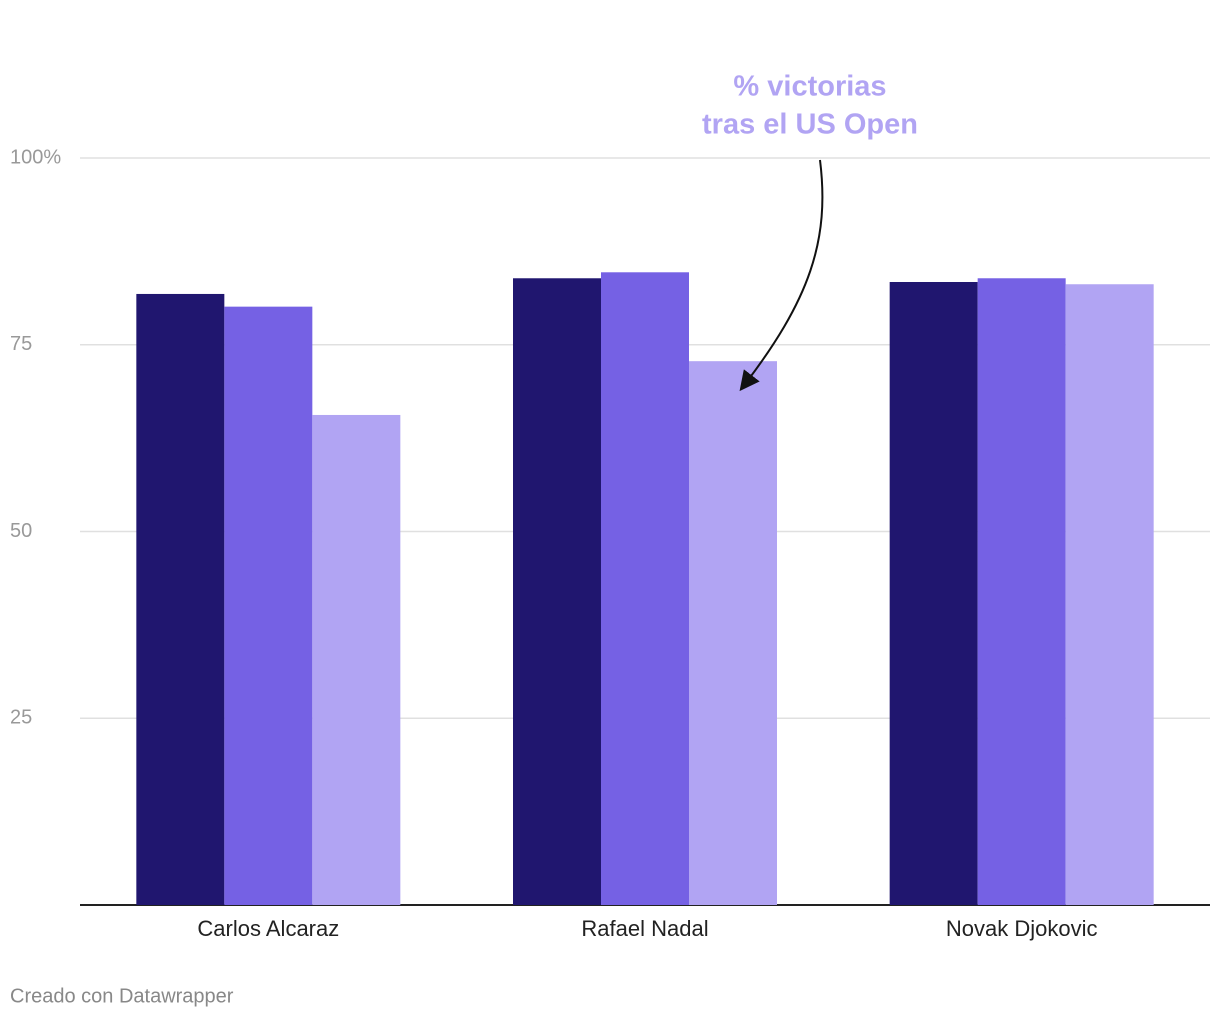 The image size is (1220, 1020). I want to click on y-tick-label: 100%, so click(35, 157).